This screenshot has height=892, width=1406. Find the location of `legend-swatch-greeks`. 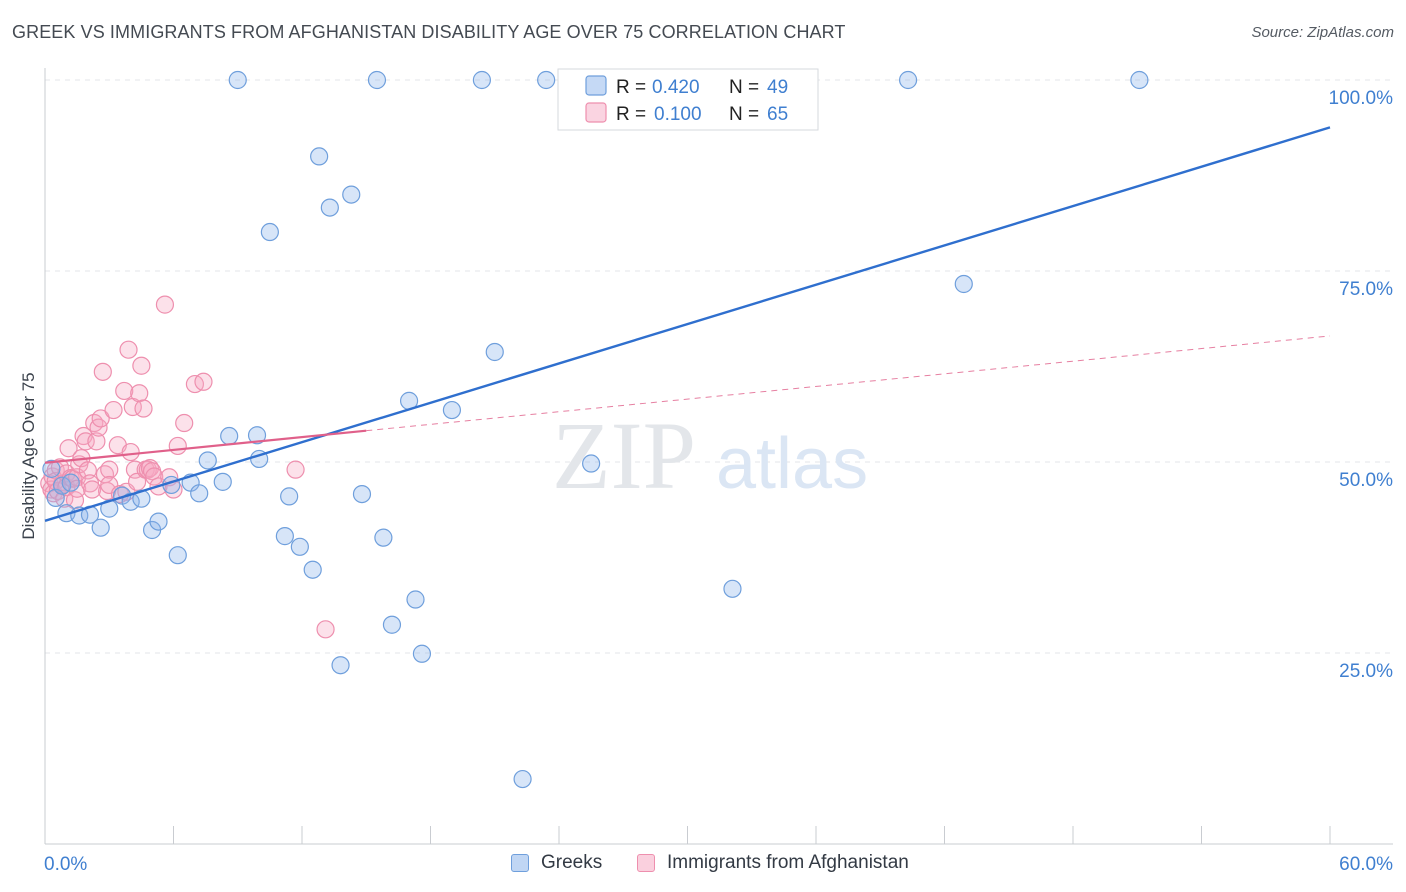

legend-swatch-greeks is located at coordinates (596, 85).